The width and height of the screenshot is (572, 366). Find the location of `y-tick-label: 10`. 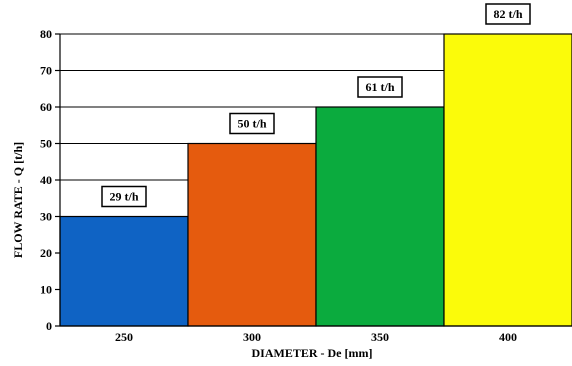

y-tick-label: 10 is located at coordinates (46, 290).